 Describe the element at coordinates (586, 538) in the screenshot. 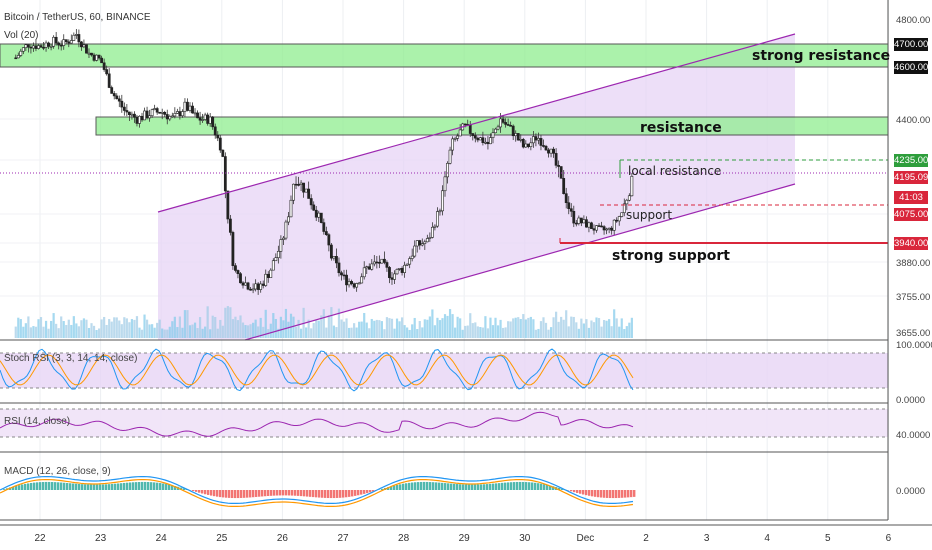

I see `time-axis-label: Dec` at that location.